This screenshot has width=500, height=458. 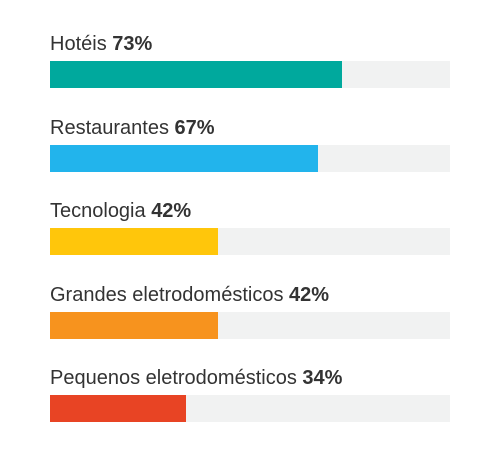 I want to click on bar-label: Restaurantes 67%, so click(x=132, y=128).